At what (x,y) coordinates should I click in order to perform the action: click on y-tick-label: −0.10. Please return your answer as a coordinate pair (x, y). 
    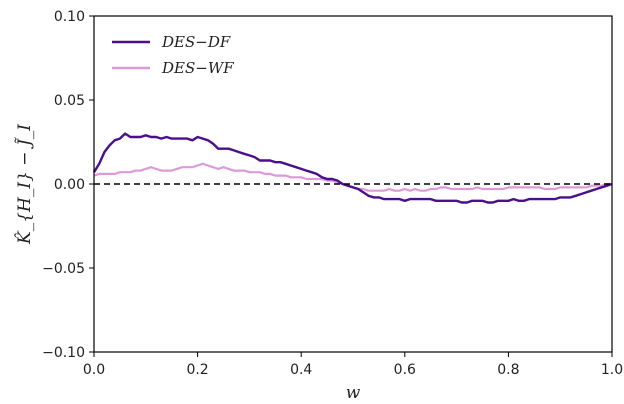
    Looking at the image, I should click on (63, 353).